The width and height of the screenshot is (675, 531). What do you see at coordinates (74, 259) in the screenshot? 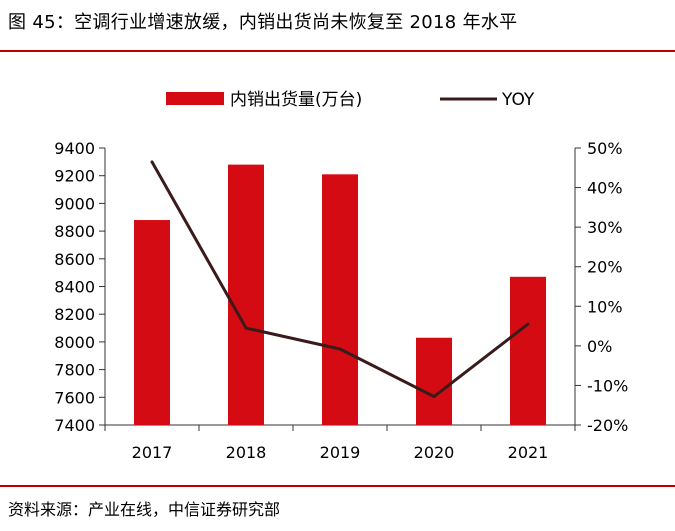
I see `left-tick-label: 8600` at bounding box center [74, 259].